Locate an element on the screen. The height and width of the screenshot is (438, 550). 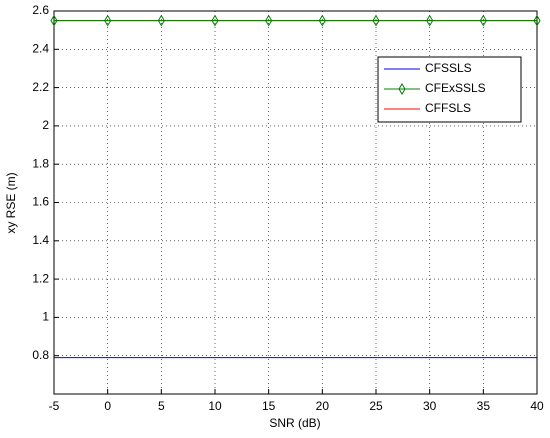
y-tick-label: 1.8 is located at coordinates (40, 163).